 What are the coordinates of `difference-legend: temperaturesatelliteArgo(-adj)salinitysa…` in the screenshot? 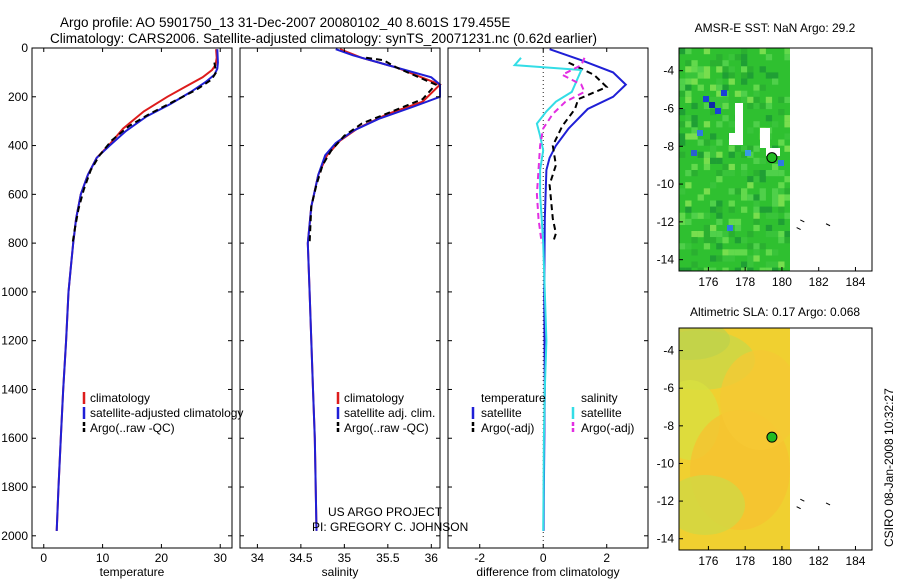 It's located at (552, 413).